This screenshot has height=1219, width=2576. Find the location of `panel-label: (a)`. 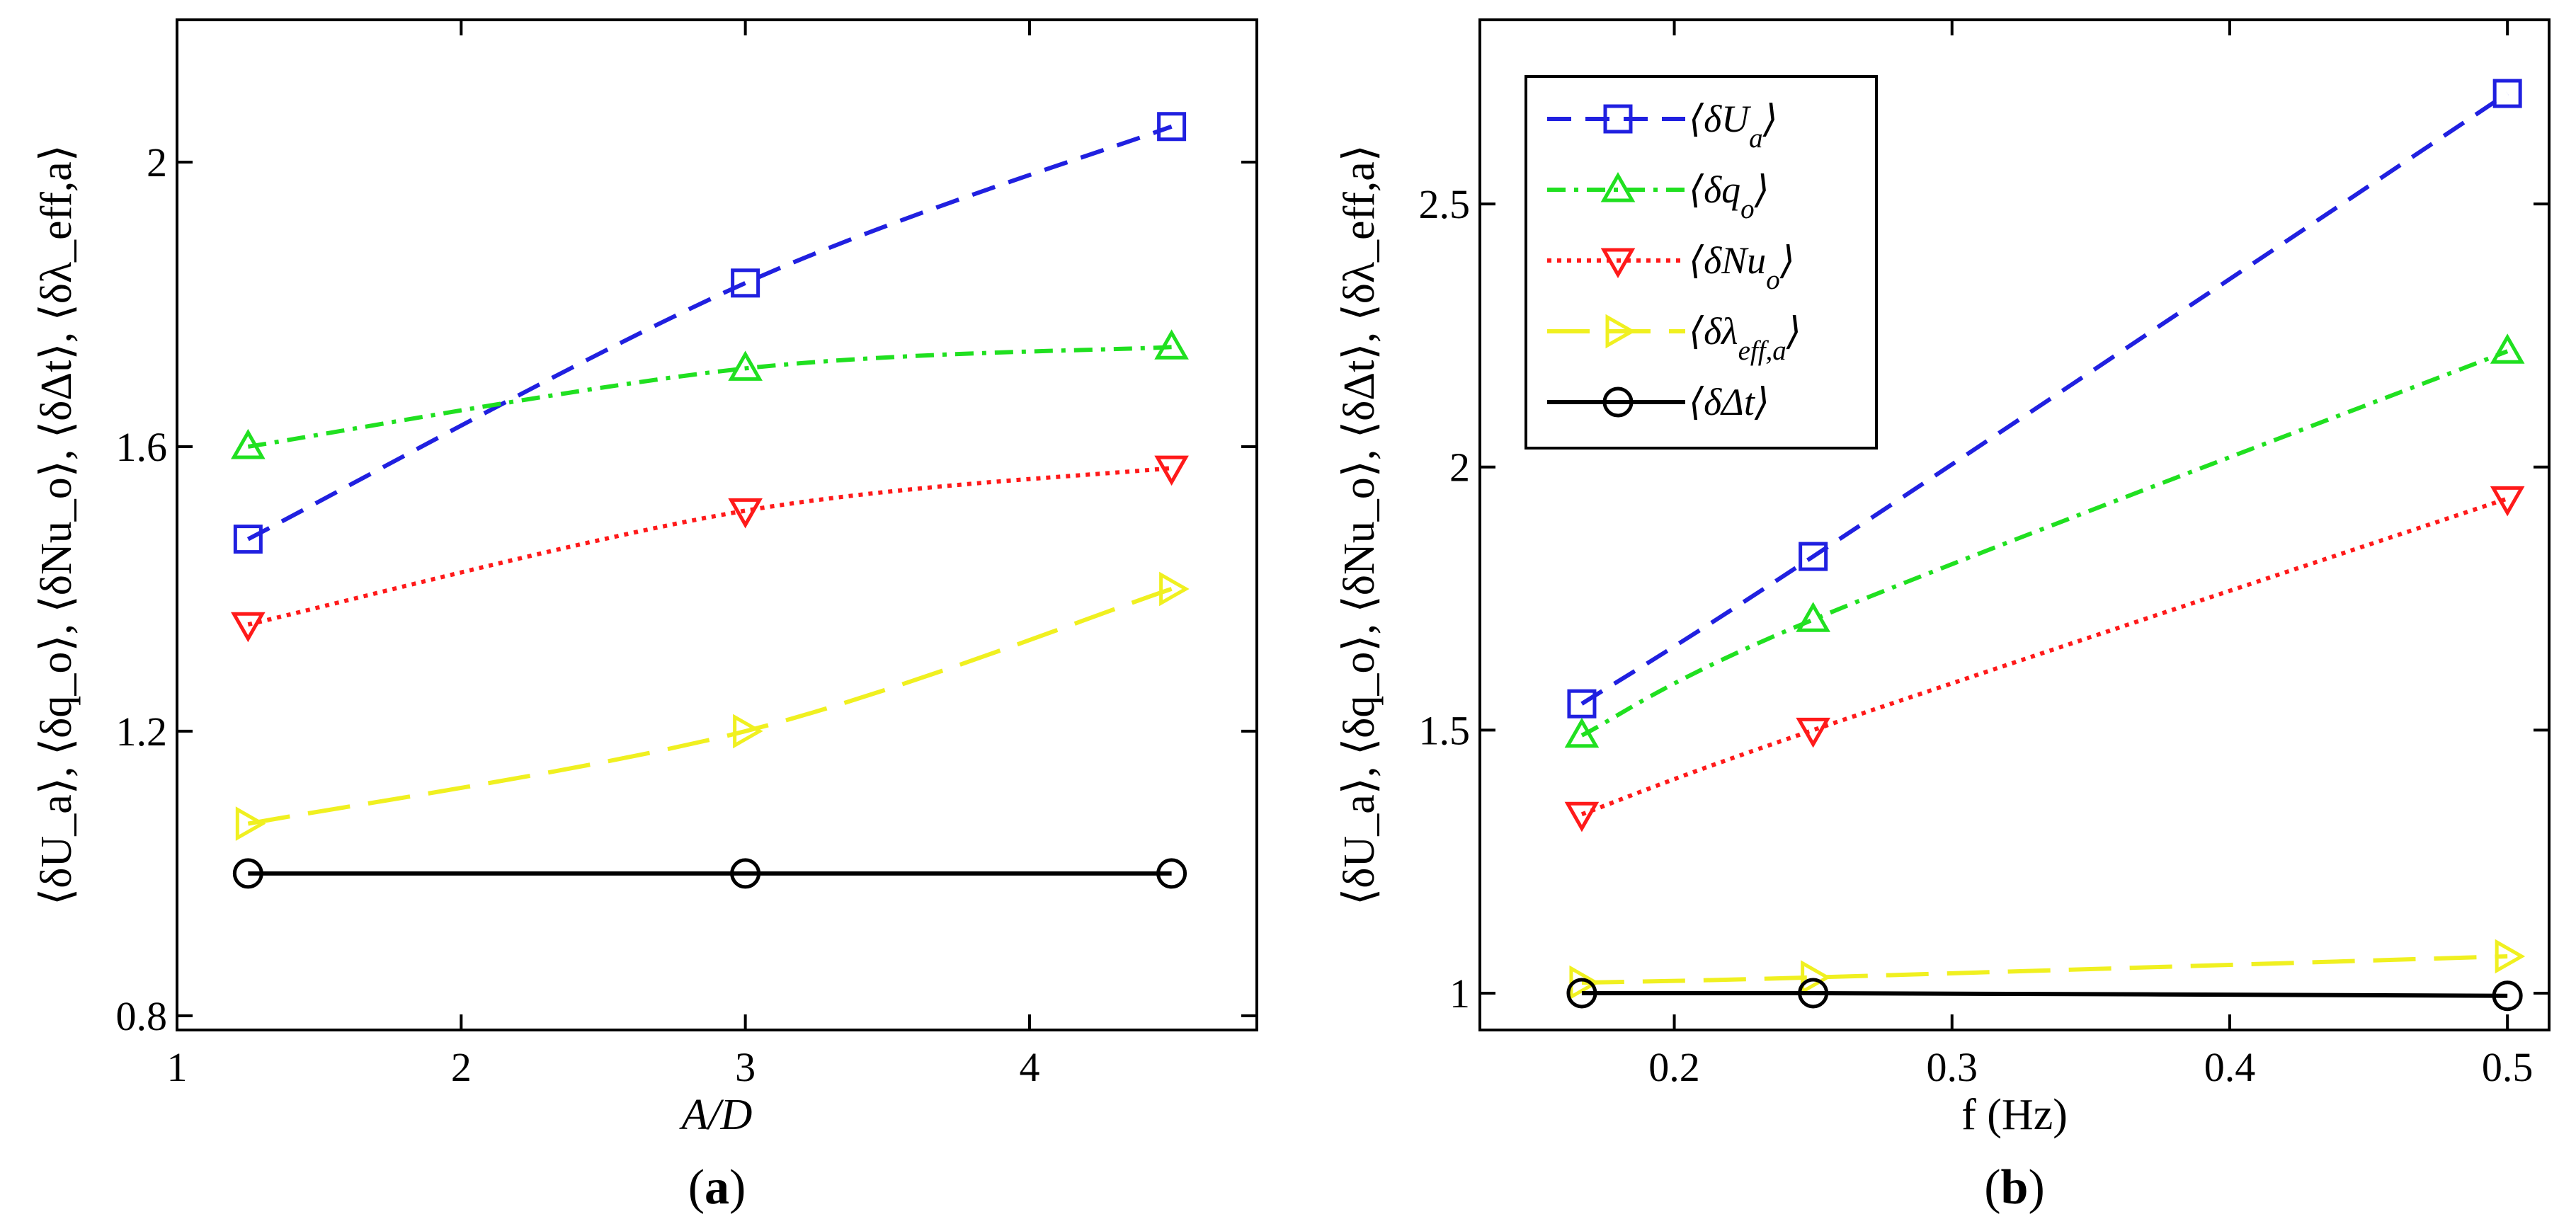

panel-label: (a) is located at coordinates (717, 1187).